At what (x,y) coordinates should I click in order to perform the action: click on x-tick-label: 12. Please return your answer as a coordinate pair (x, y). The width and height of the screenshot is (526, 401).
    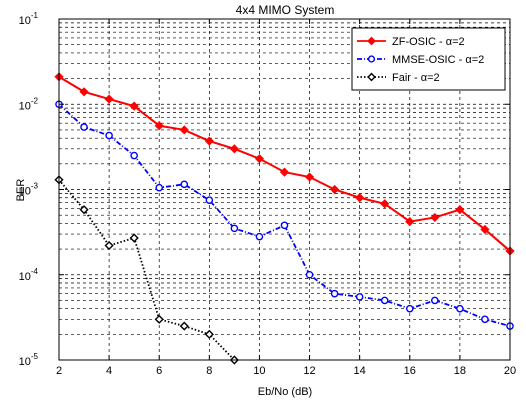
    Looking at the image, I should click on (309, 371).